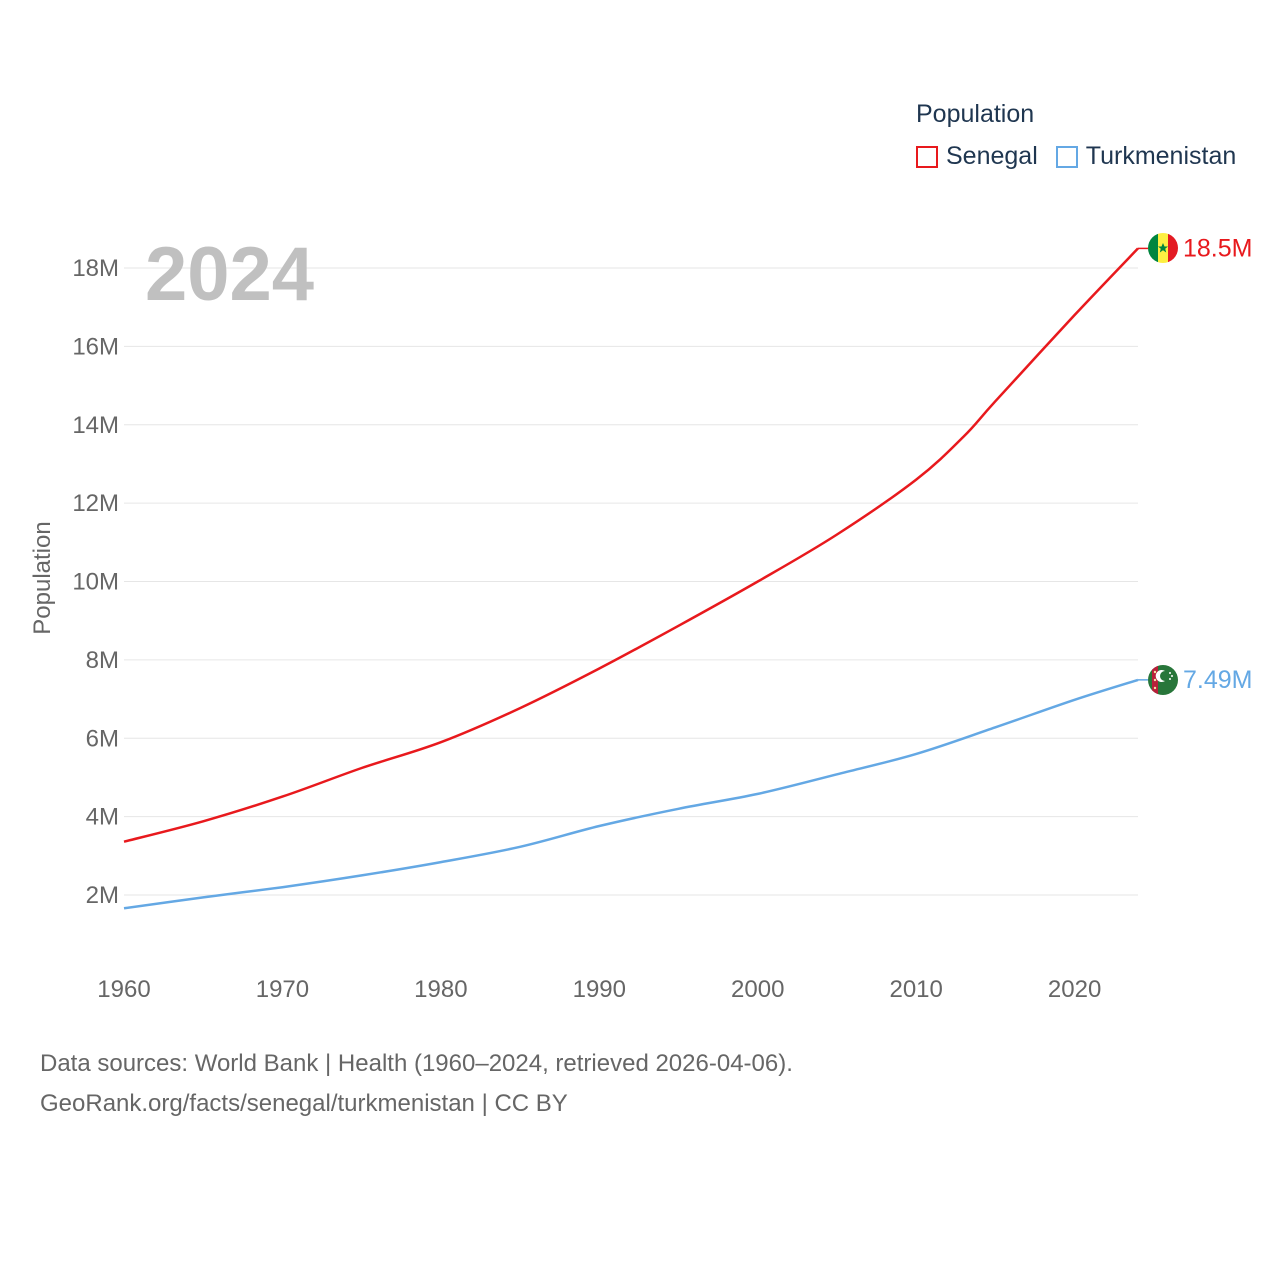 The image size is (1280, 1280). Describe the element at coordinates (102, 660) in the screenshot. I see `y-tick-label: 8M` at that location.